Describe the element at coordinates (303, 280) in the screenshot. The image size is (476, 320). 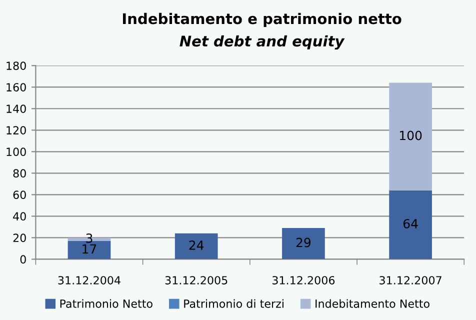
I see `x-tick-label: 31.12.2006` at that location.